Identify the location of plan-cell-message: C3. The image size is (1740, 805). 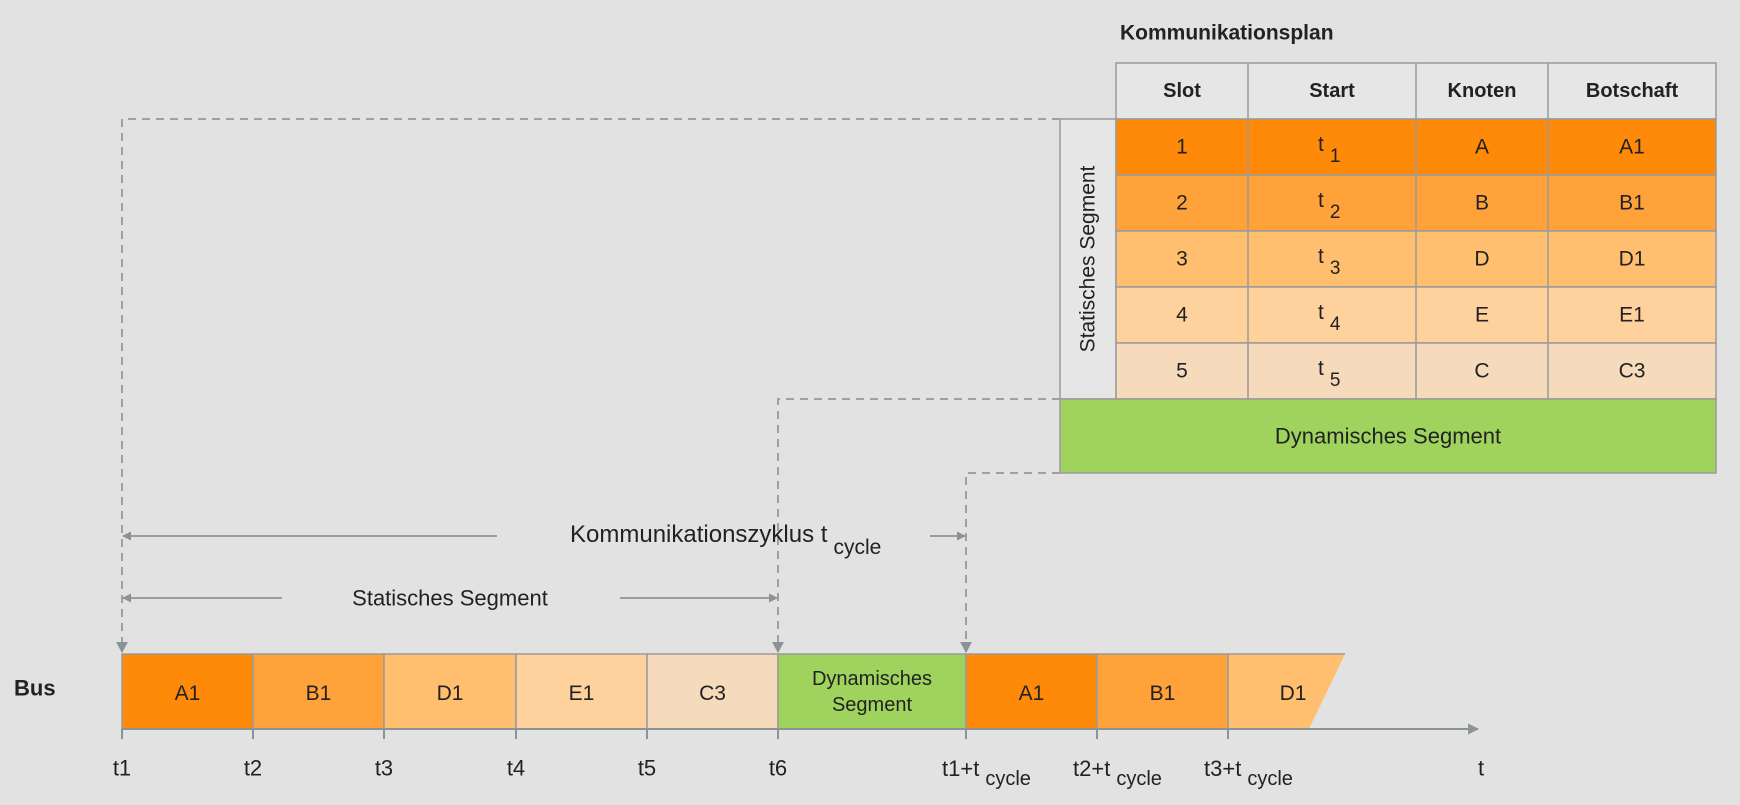
(1632, 371).